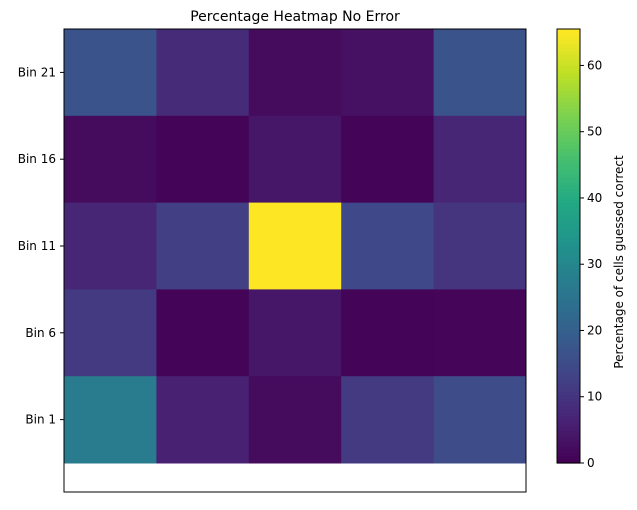 The image size is (637, 510). I want to click on colorbar, so click(568, 246).